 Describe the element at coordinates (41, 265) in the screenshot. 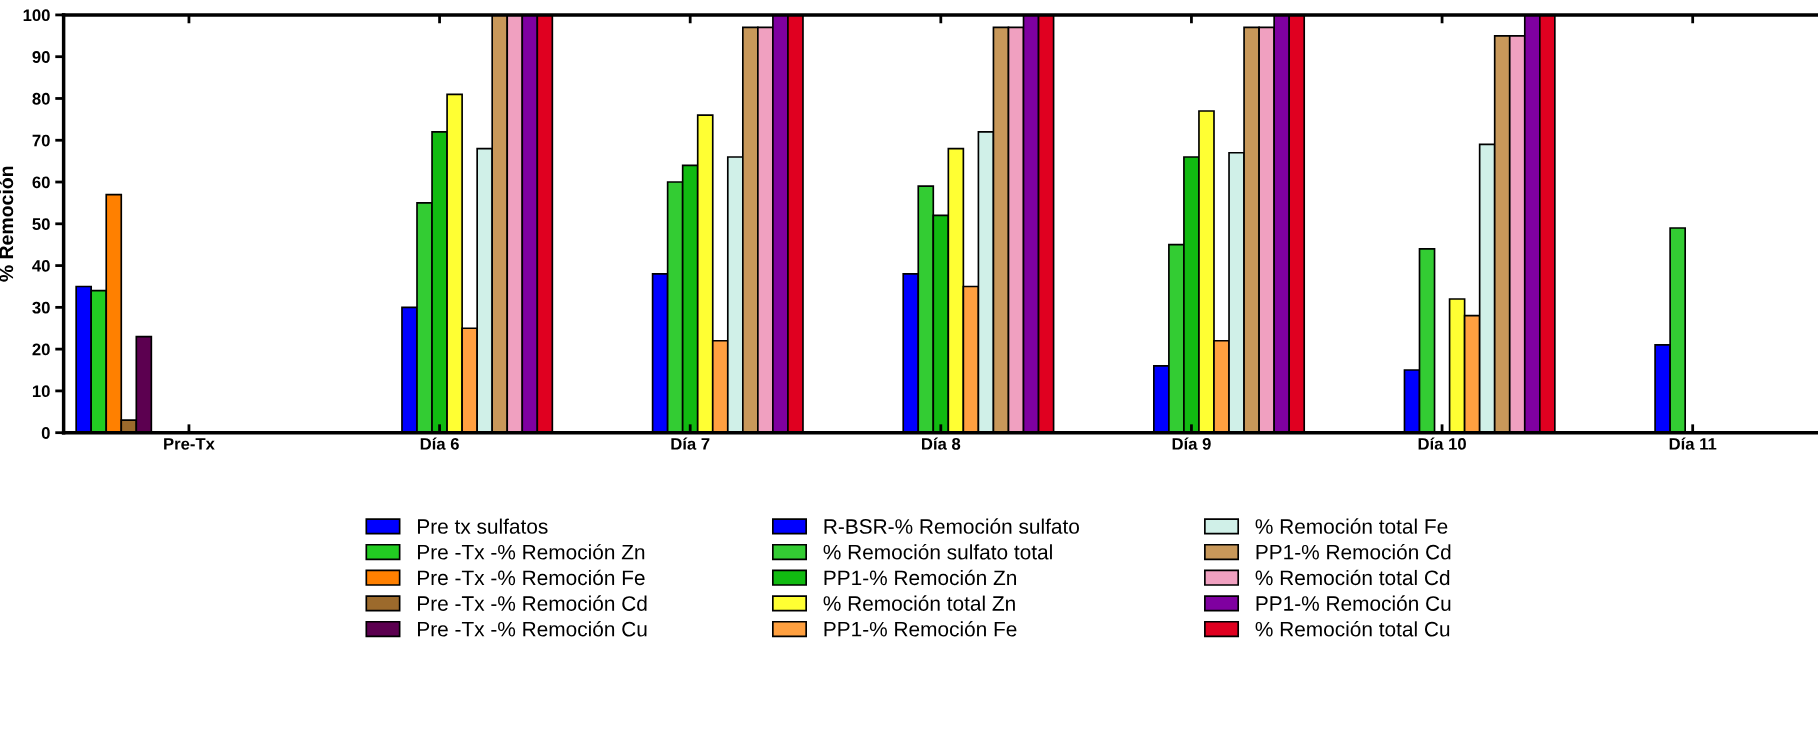

I see `y-tick-label: 40` at that location.